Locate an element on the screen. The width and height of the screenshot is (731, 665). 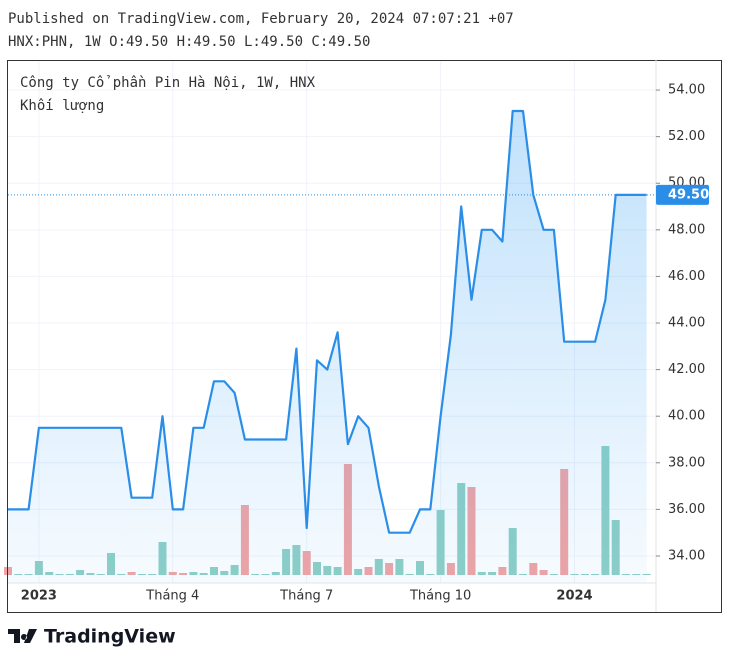
y-tick-label: 48.00 is located at coordinates (686, 229).